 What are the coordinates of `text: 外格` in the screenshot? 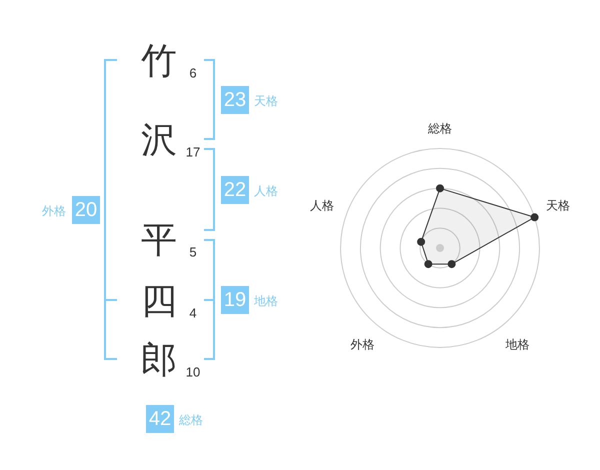 It's located at (54, 211).